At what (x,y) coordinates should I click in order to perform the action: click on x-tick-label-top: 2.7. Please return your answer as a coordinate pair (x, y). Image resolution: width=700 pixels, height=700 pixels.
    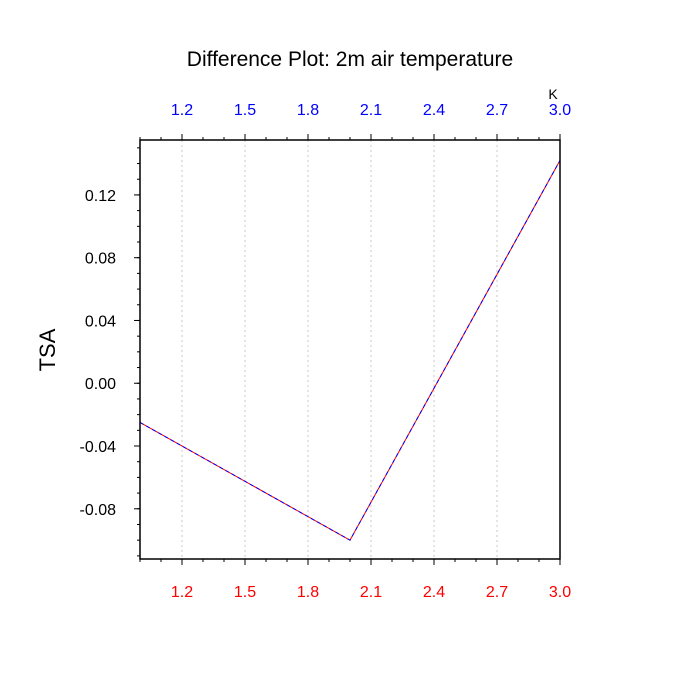
    Looking at the image, I should click on (497, 110).